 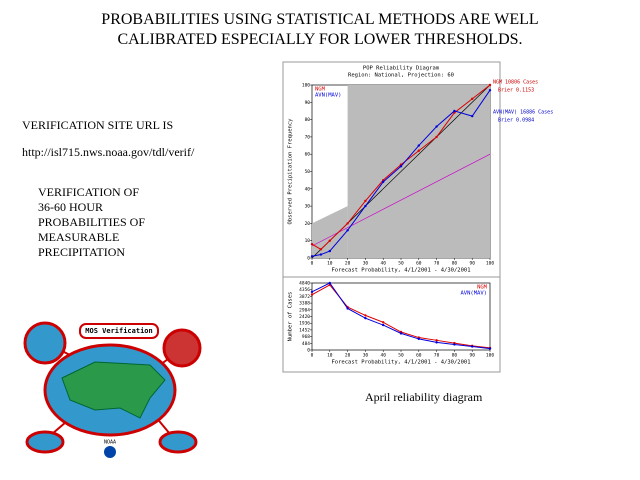 I want to click on y-tick-label: 20, so click(x=308, y=224).